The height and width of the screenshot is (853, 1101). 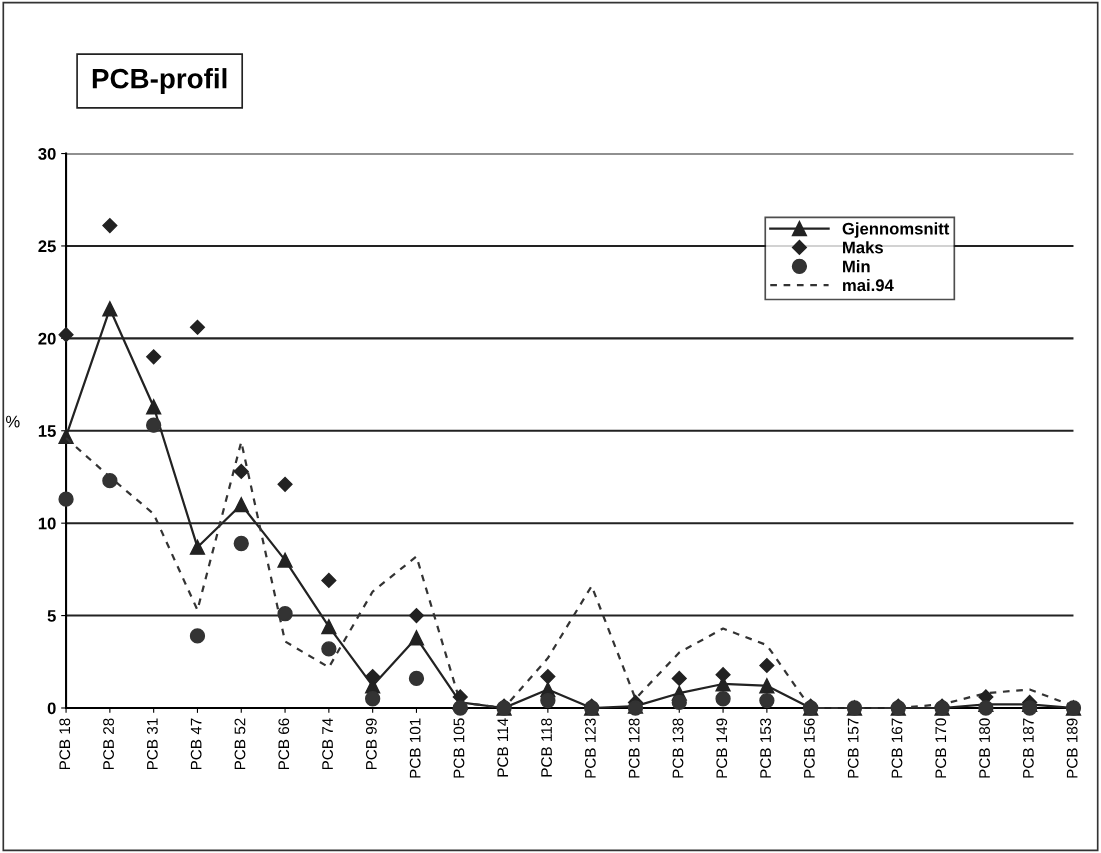 I want to click on x-tick-label: PCB 123, so click(x=590, y=748).